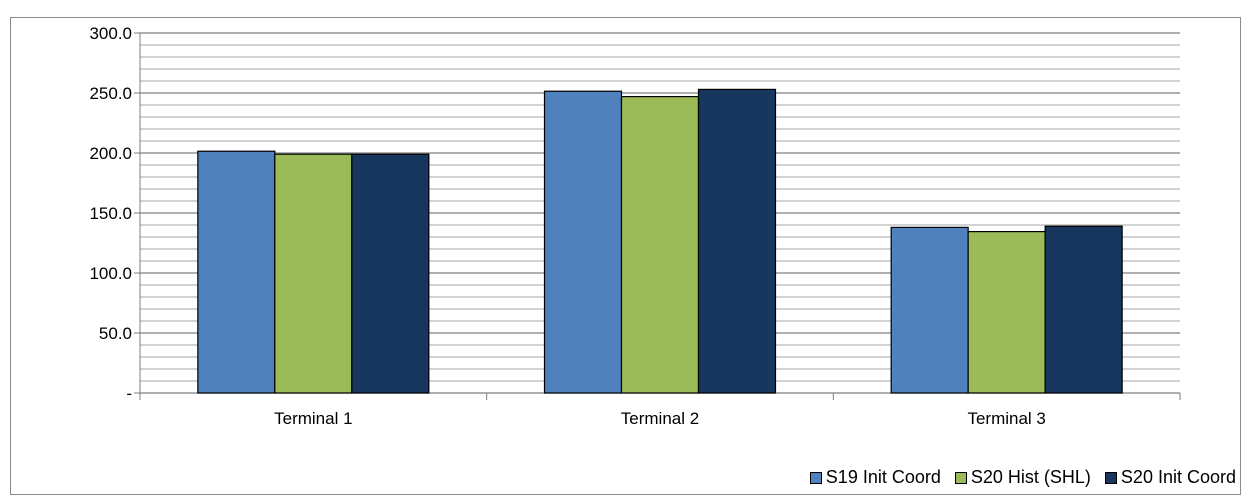  I want to click on y-tick-label: 200.0, so click(110, 153).